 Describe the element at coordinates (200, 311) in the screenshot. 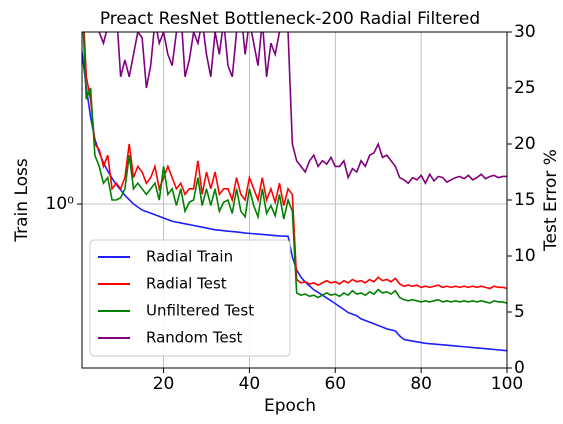

I see `legend-label: Unfiltered Test` at that location.